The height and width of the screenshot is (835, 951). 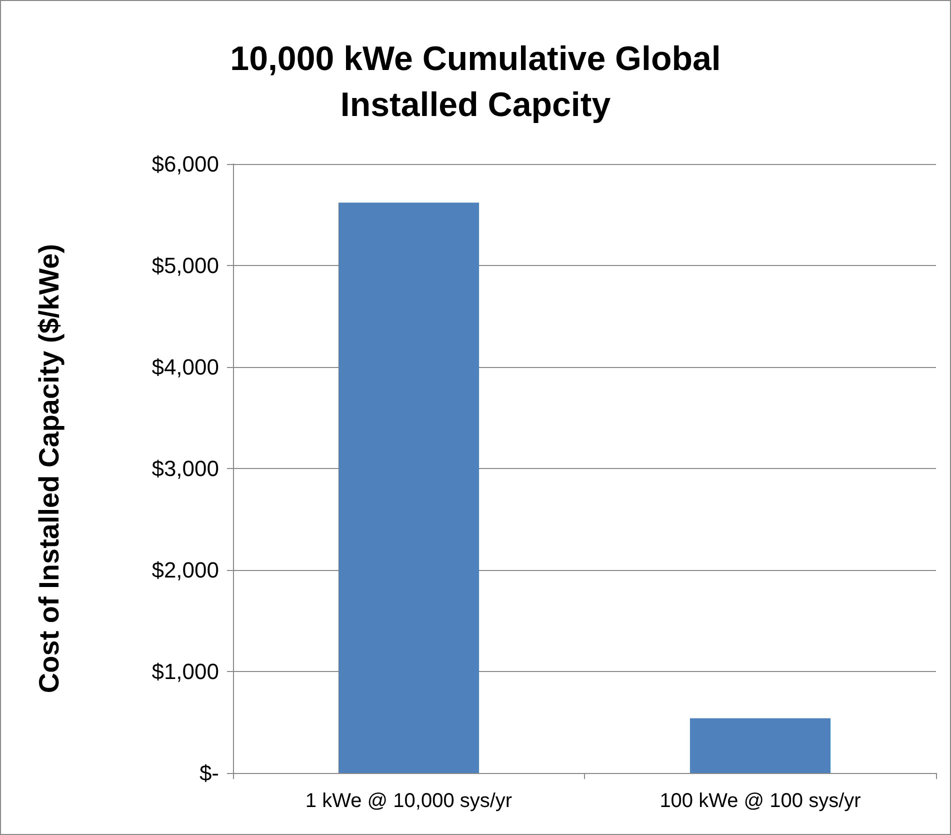 I want to click on y-tick-label: $1,000, so click(x=185, y=671).